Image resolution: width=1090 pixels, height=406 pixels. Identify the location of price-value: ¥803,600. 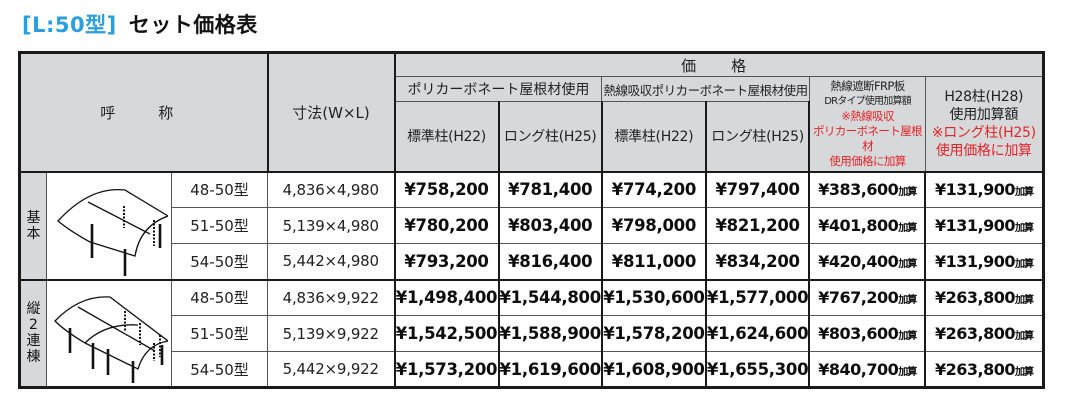
(858, 333).